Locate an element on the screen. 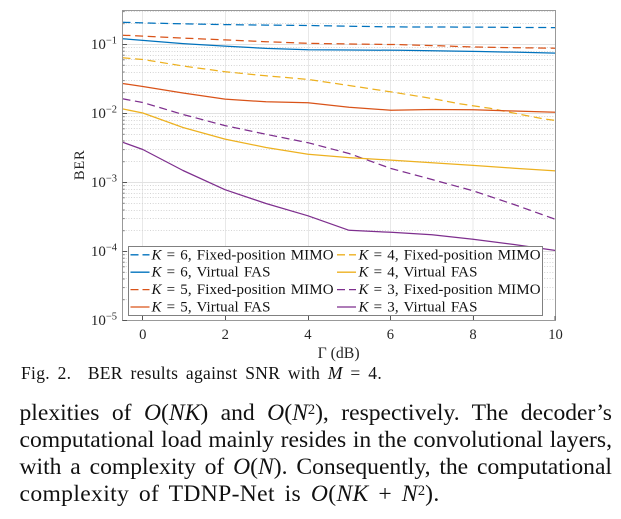  svg-text: 10⁻⁵ is located at coordinates (104, 320).